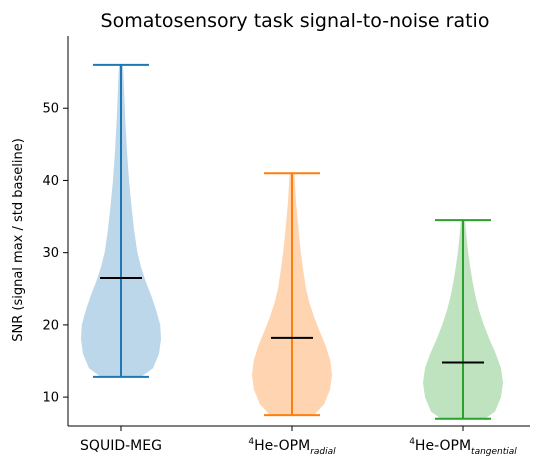 This screenshot has height=474, width=550. I want to click on x-tick-label-sub: tangential, so click(494, 452).